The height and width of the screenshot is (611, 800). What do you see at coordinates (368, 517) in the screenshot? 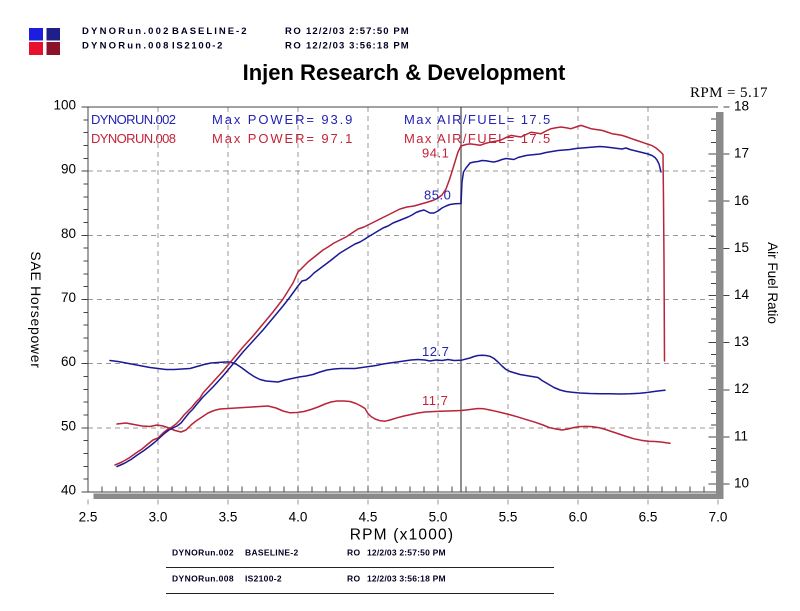
I see `svg-text: 4.5` at bounding box center [368, 517].